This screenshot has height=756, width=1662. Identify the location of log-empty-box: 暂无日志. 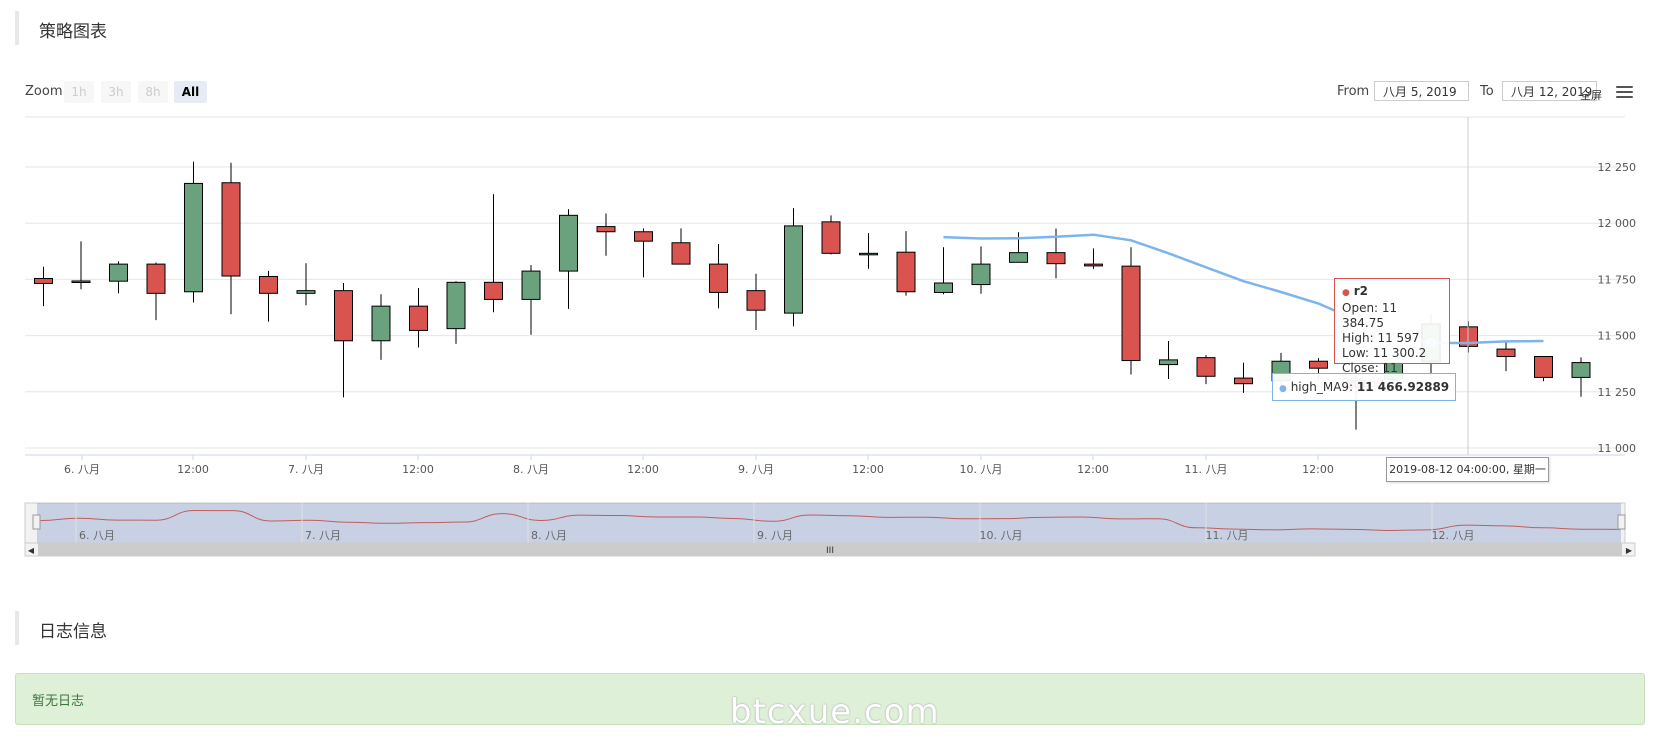
(830, 699).